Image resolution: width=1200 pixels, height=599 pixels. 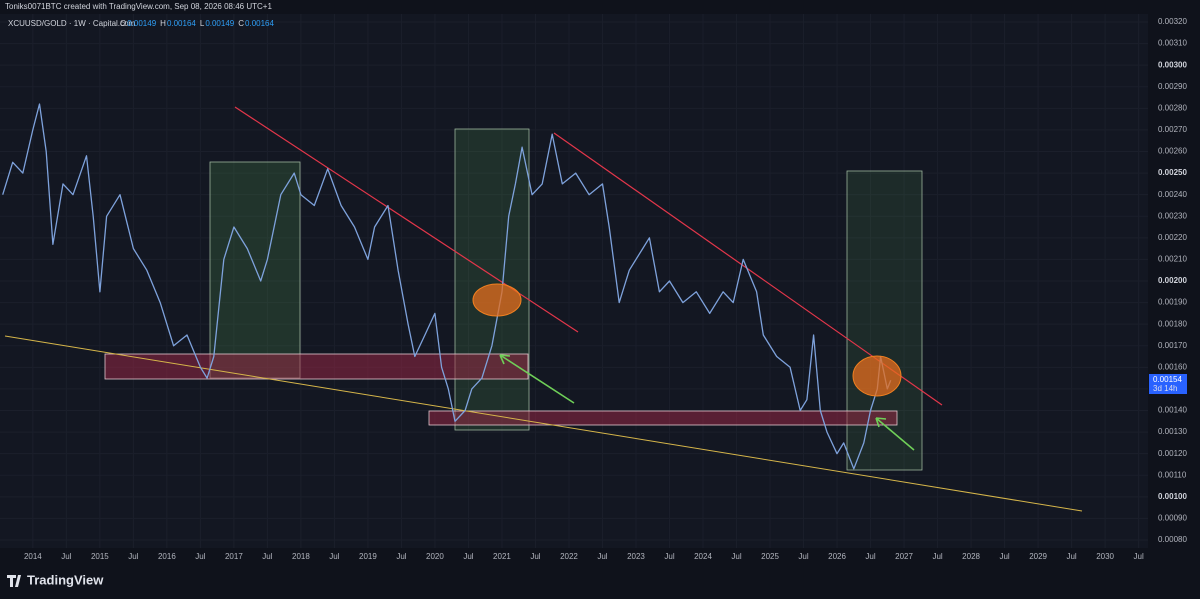 What do you see at coordinates (1172, 366) in the screenshot?
I see `y-tick-label: 0.00160` at bounding box center [1172, 366].